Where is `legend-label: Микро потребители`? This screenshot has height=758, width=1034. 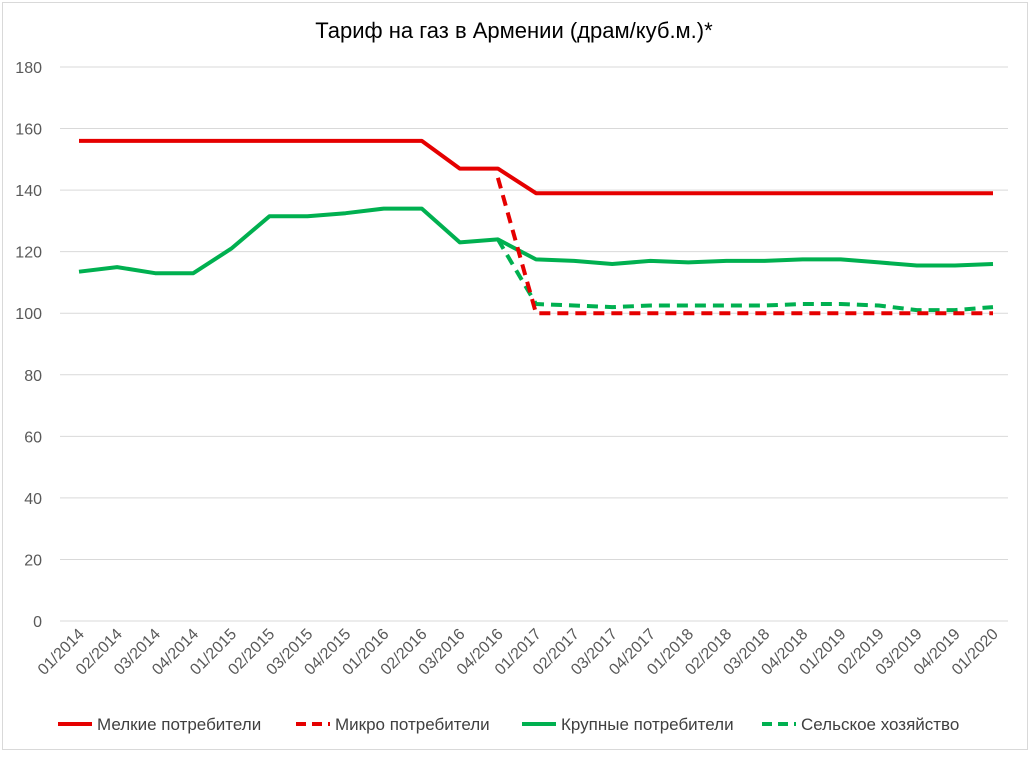
legend-label: Микро потребители is located at coordinates (412, 724).